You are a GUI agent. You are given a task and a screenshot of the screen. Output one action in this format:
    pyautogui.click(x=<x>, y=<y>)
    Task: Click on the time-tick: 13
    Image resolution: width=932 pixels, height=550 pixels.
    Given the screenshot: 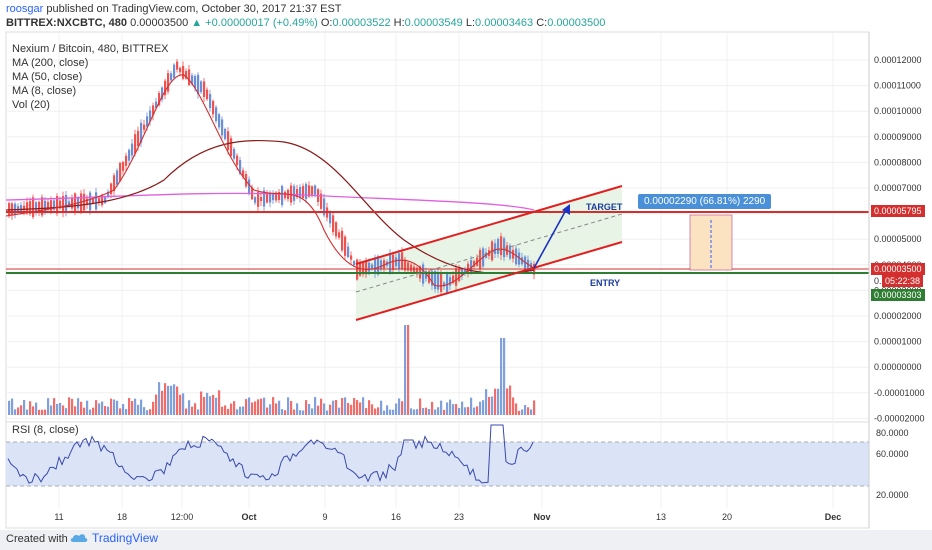 What is the action you would take?
    pyautogui.click(x=661, y=517)
    